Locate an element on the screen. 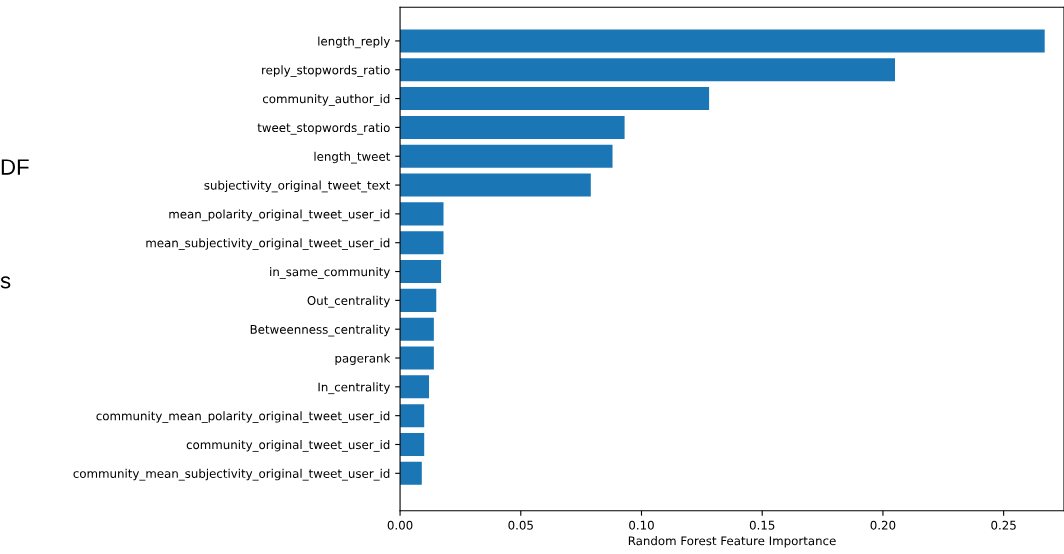 Image resolution: width=1064 pixels, height=554 pixels. x-tick-label: 0.05 is located at coordinates (520, 525).